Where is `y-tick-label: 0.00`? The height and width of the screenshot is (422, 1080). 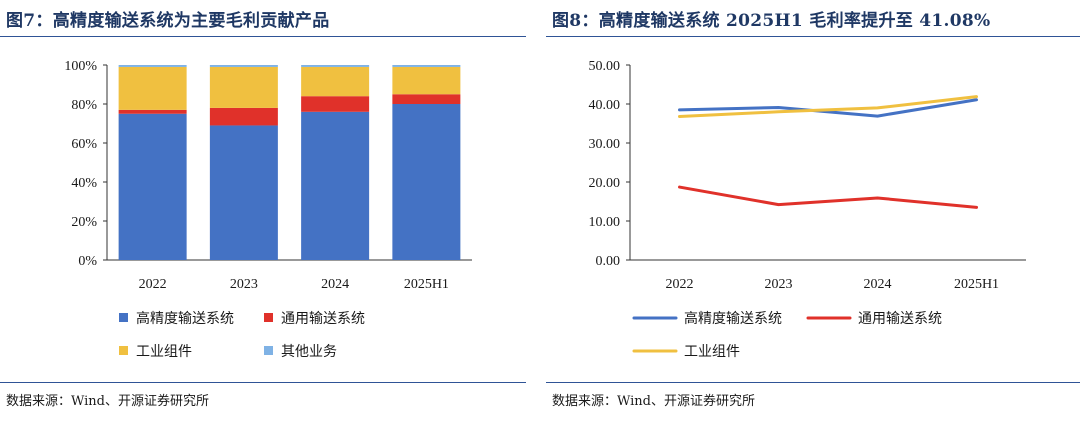 y-tick-label: 0.00 is located at coordinates (608, 261).